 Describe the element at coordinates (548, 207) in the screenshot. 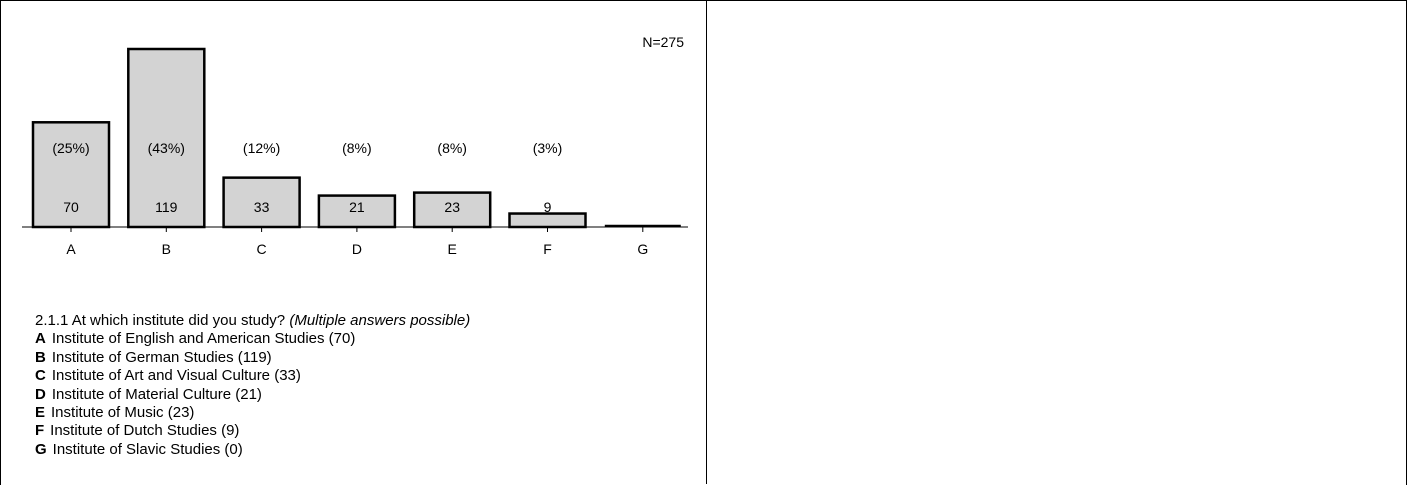

I see `value-label: 9` at that location.